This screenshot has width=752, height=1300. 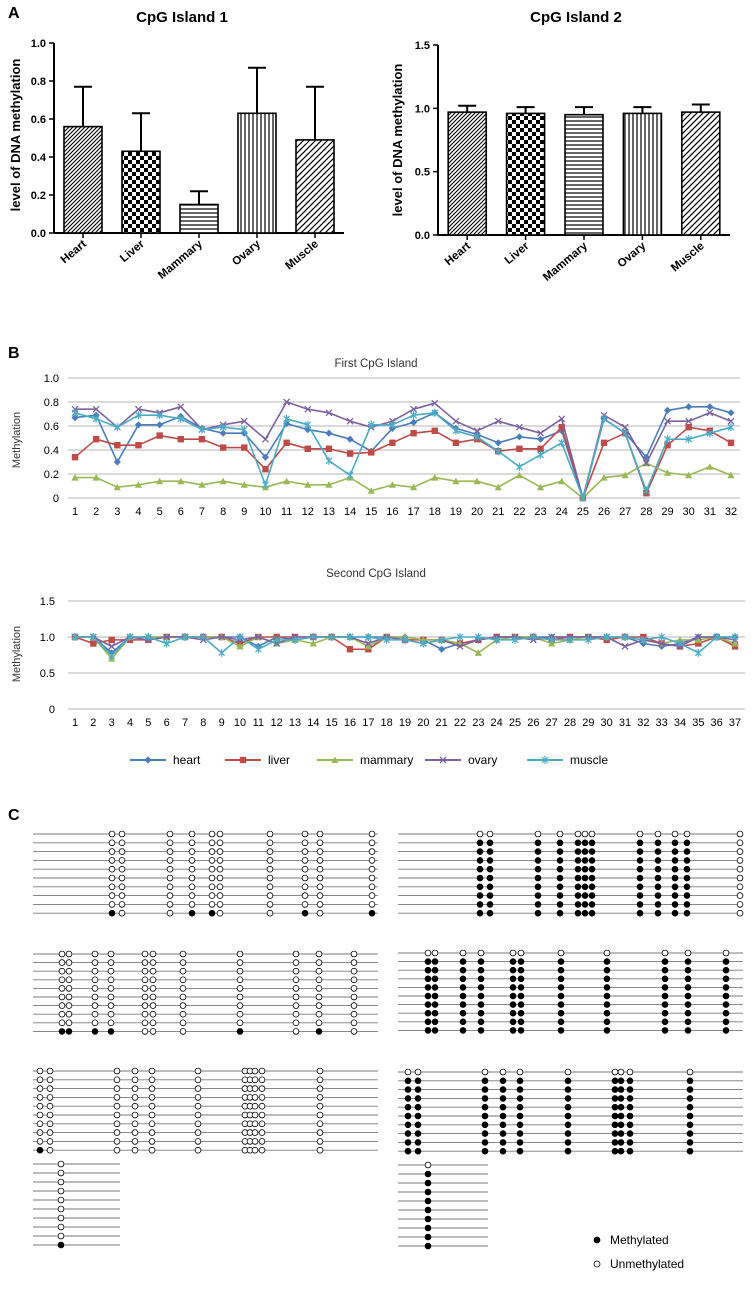 I want to click on chart-title: CpG Island 2, so click(x=576, y=17).